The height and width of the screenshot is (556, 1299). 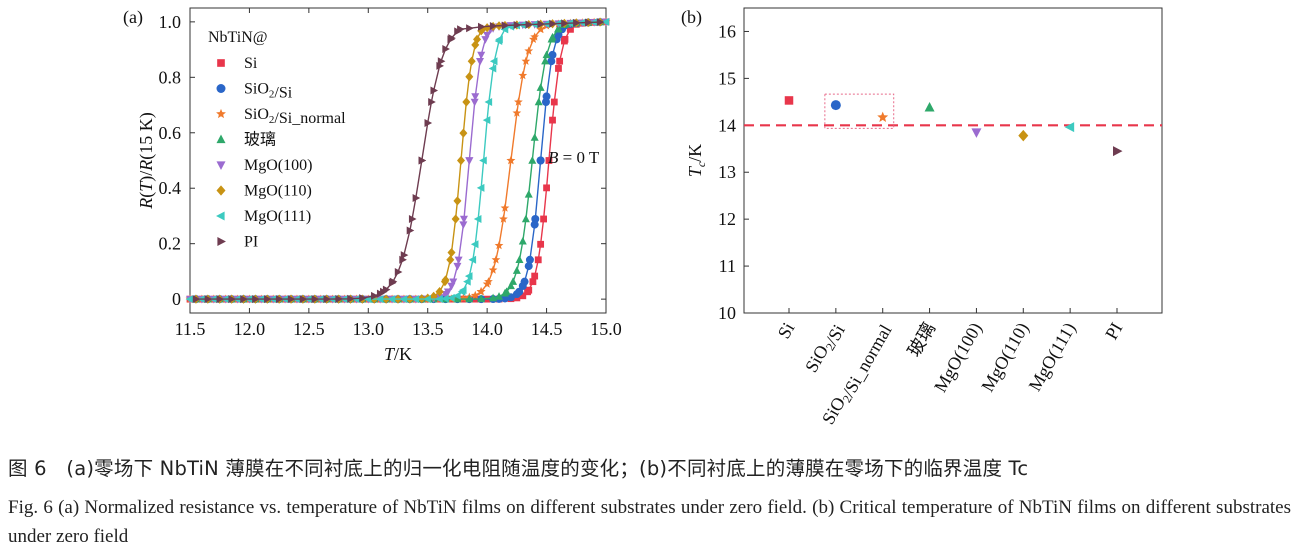 I want to click on x-tick-label: 12.5, so click(x=309, y=329).